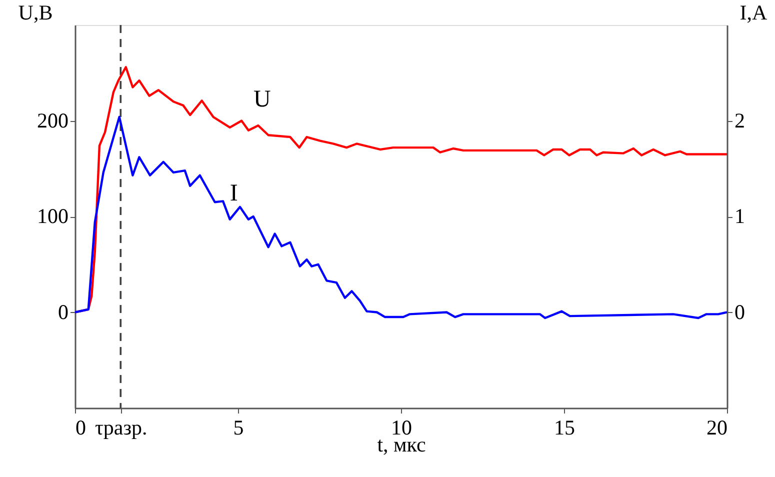 This screenshot has width=775, height=477. I want to click on x-tick-label: τразр., so click(121, 428).